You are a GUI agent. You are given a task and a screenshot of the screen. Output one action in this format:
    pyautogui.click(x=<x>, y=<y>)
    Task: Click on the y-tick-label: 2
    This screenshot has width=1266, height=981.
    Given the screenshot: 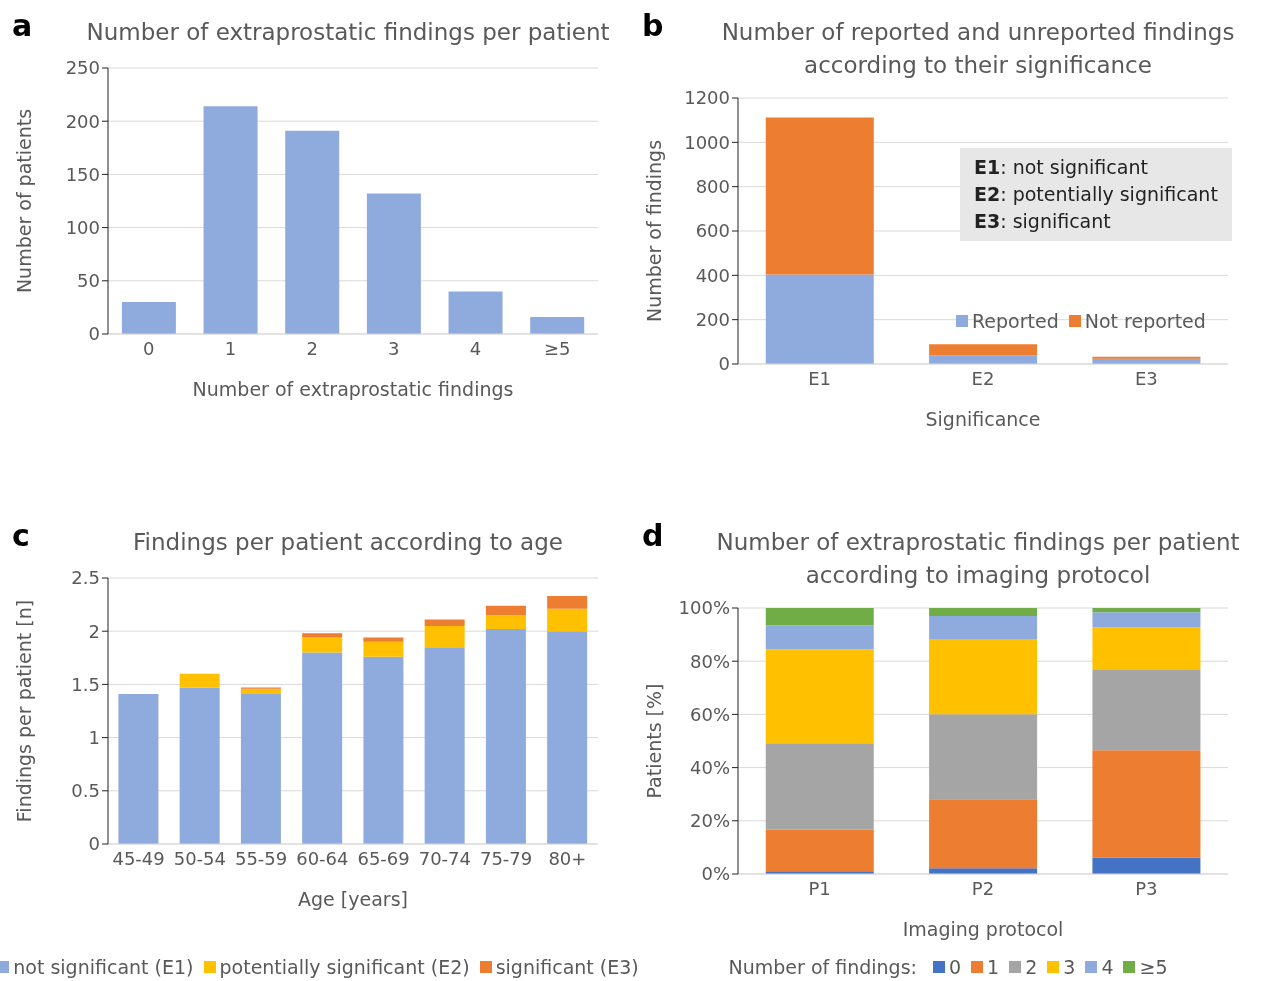 What is the action you would take?
    pyautogui.click(x=94, y=631)
    